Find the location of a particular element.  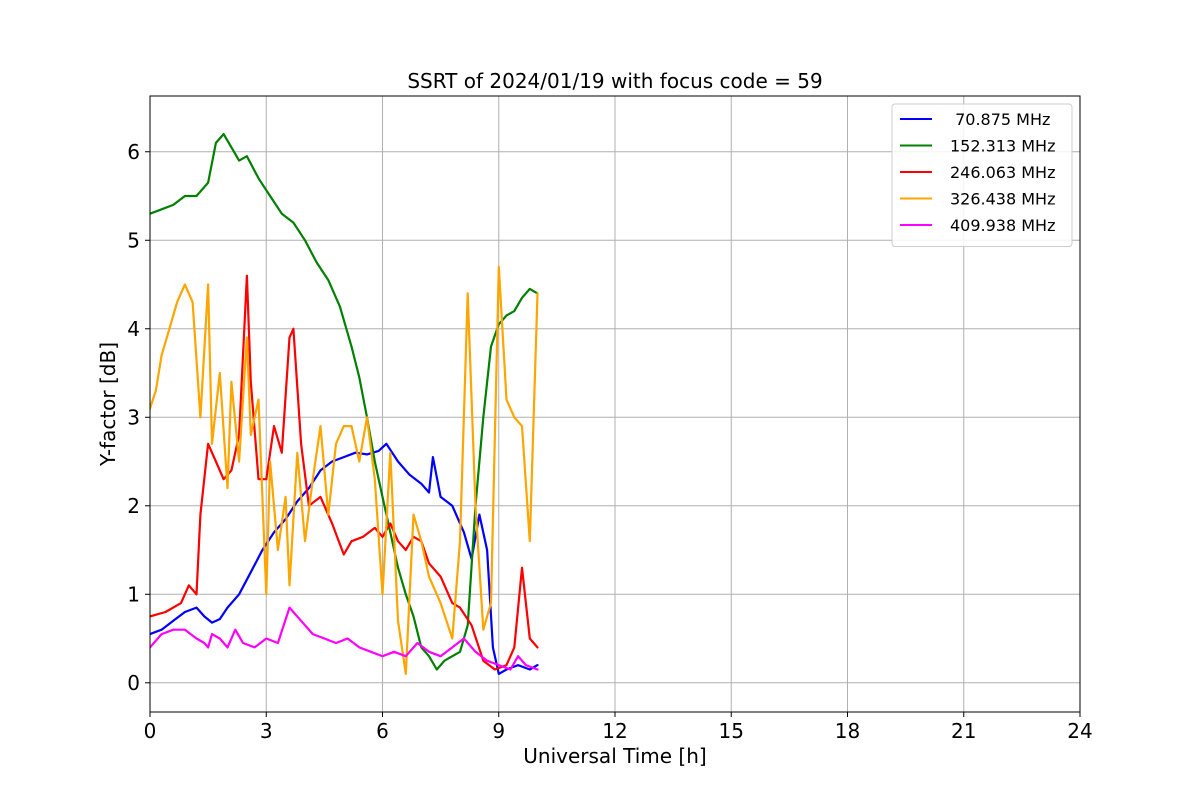

y-tick-label: 4 is located at coordinates (133, 329).